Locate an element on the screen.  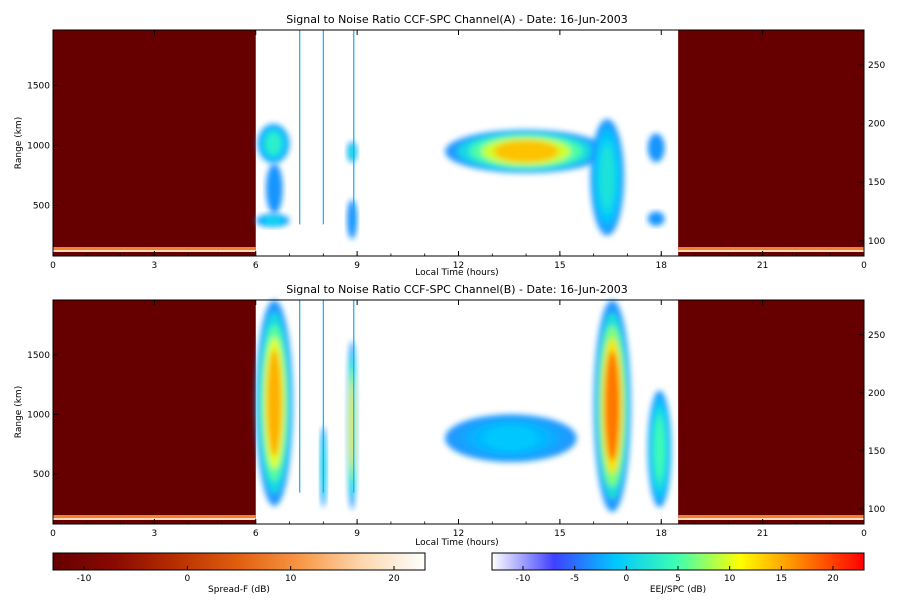
colorbar-eej-ticks: -10 -5 0 5 10 15 20 is located at coordinates (677, 575).